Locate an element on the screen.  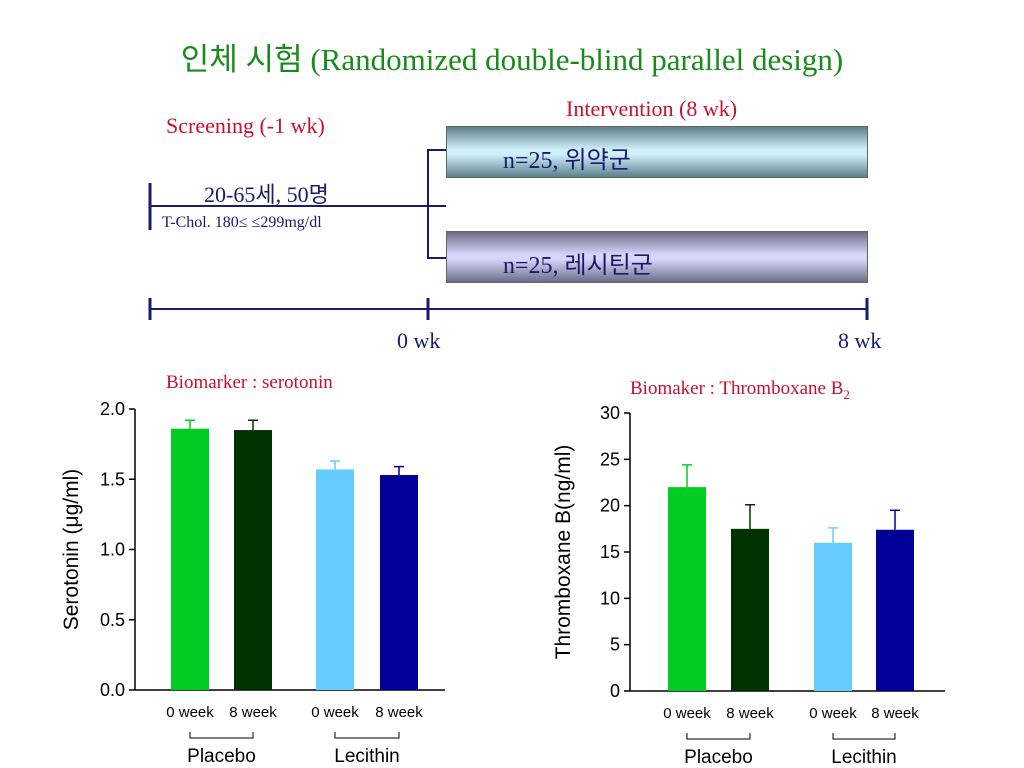
placebo-group-bar is located at coordinates (657, 152).